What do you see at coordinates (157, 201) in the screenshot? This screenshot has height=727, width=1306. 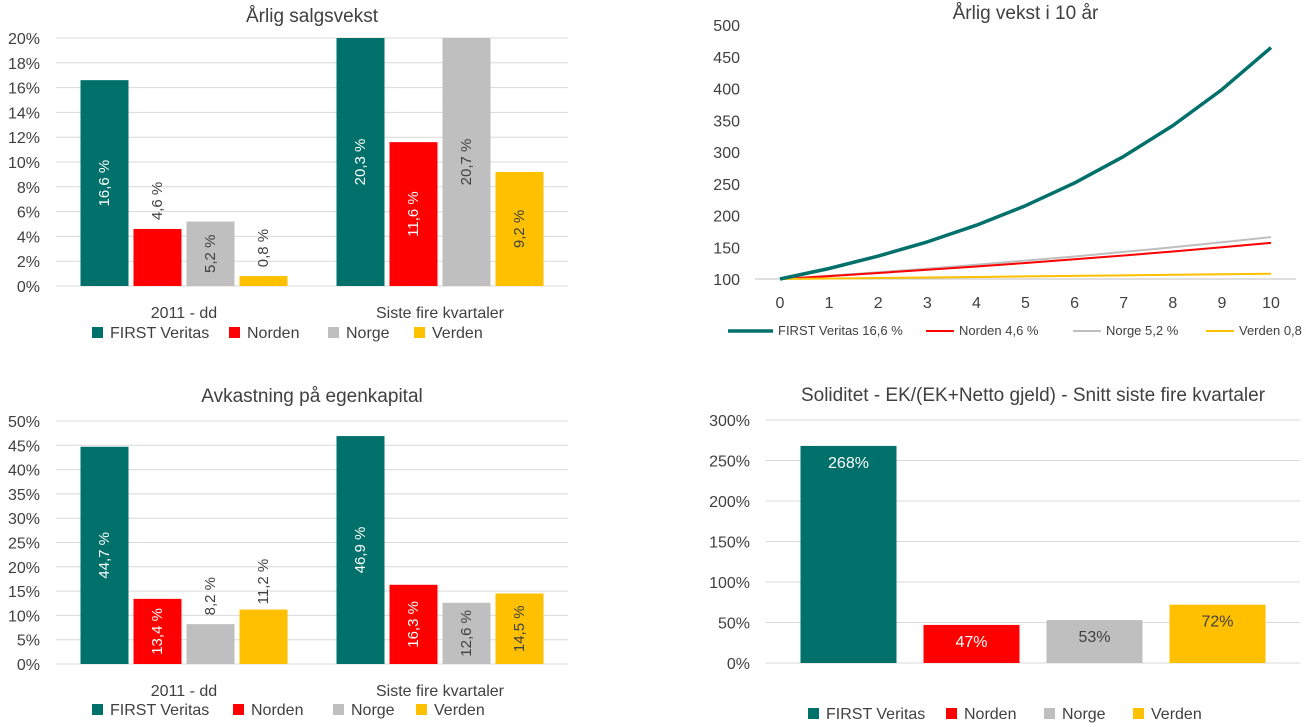 I see `data-label: 4,6 %` at bounding box center [157, 201].